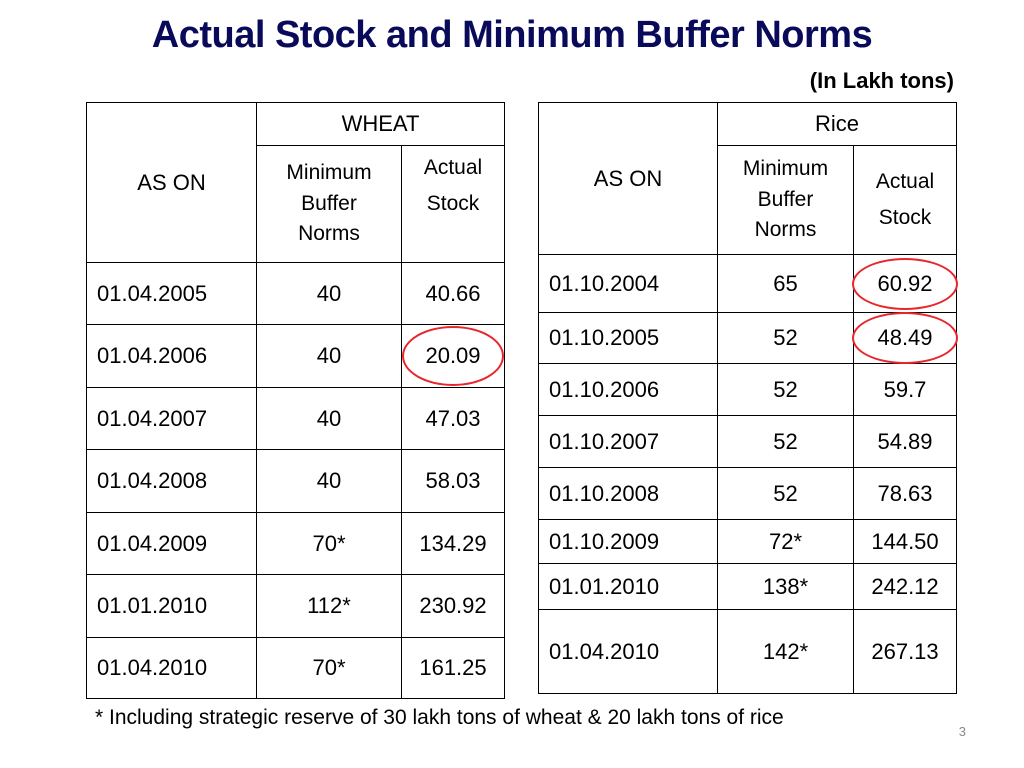  Describe the element at coordinates (512, 35) in the screenshot. I see `slide-title: Actual Stock and Minimum Buffer Norms` at that location.